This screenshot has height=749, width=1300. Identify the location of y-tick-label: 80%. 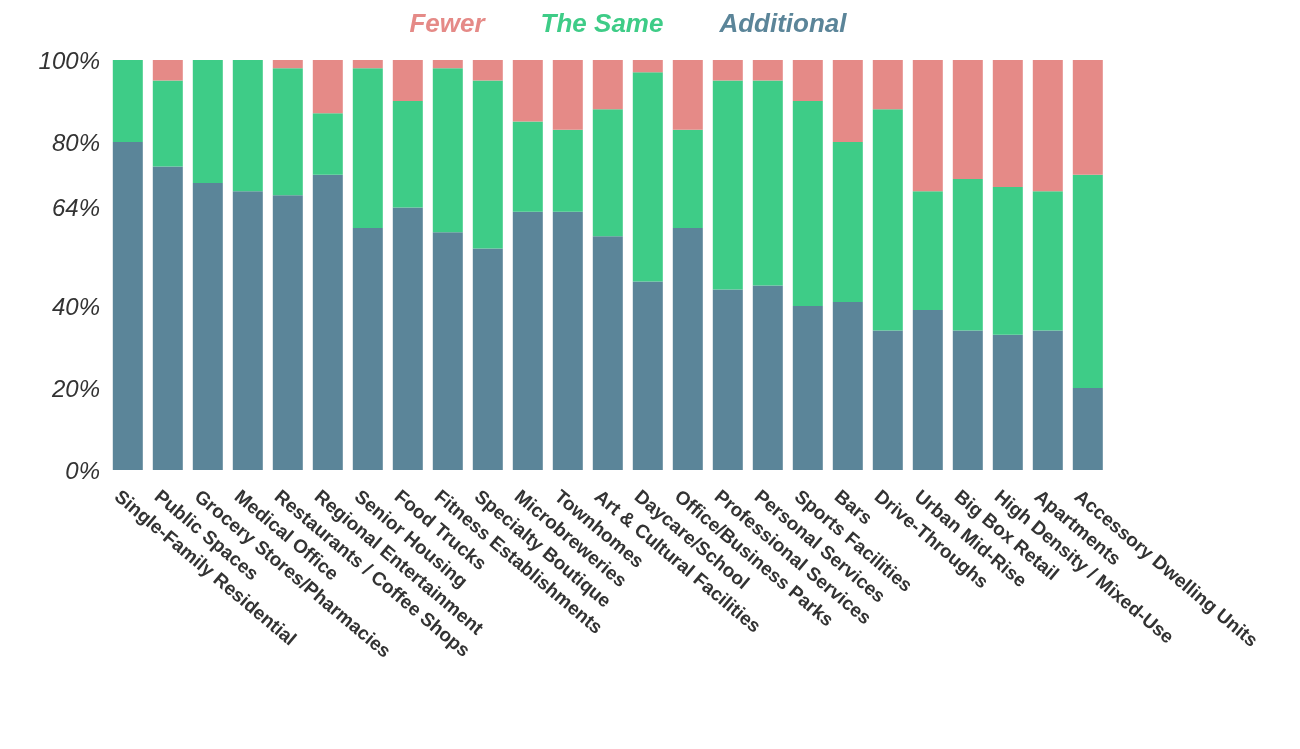
(75, 142).